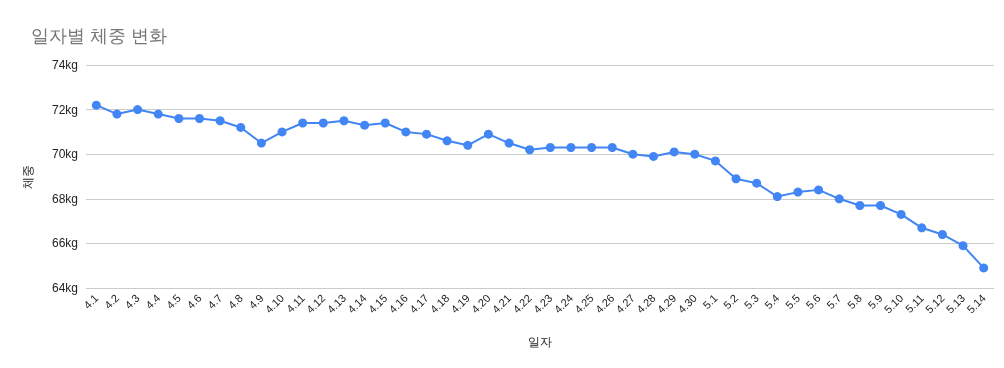  Describe the element at coordinates (194, 301) in the screenshot. I see `x-tick-label: 4.6` at that location.